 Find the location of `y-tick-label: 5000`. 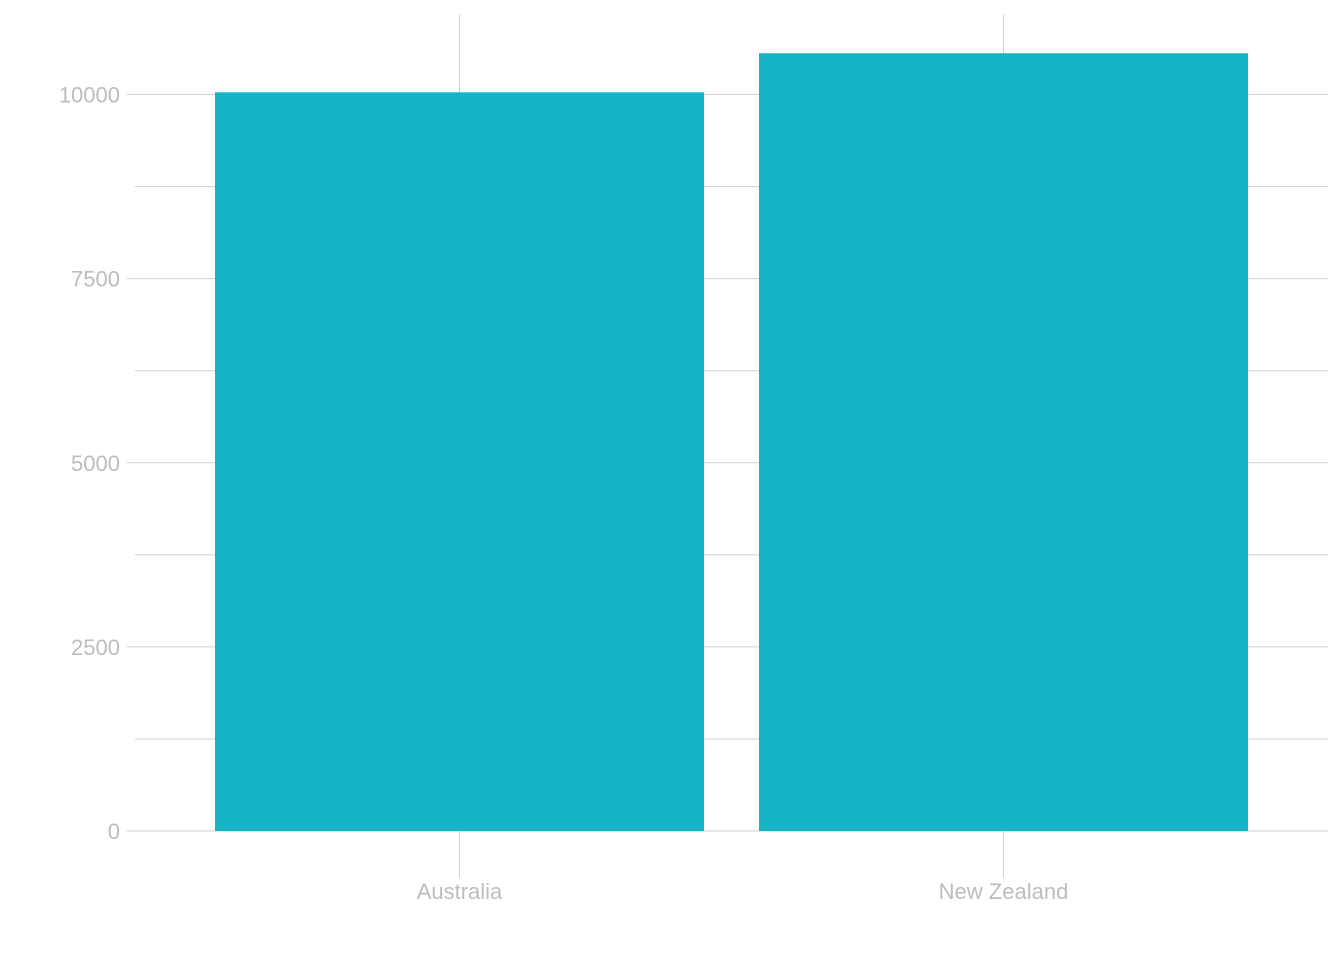

y-tick-label: 5000 is located at coordinates (95, 463).